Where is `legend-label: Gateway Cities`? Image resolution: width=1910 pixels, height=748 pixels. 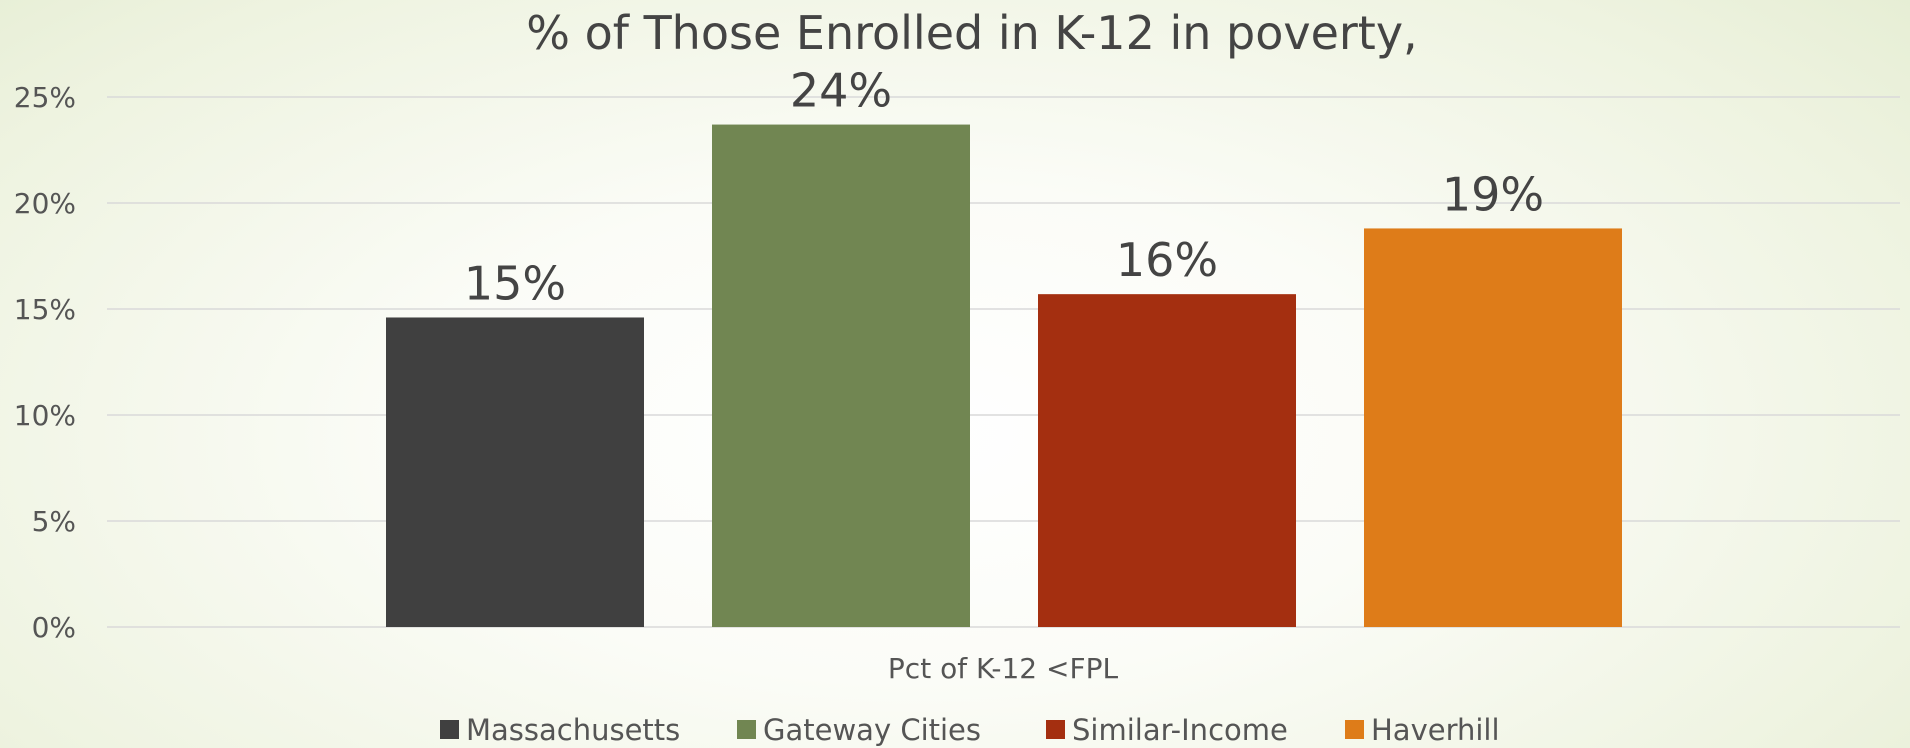
legend-label: Gateway Cities is located at coordinates (872, 730).